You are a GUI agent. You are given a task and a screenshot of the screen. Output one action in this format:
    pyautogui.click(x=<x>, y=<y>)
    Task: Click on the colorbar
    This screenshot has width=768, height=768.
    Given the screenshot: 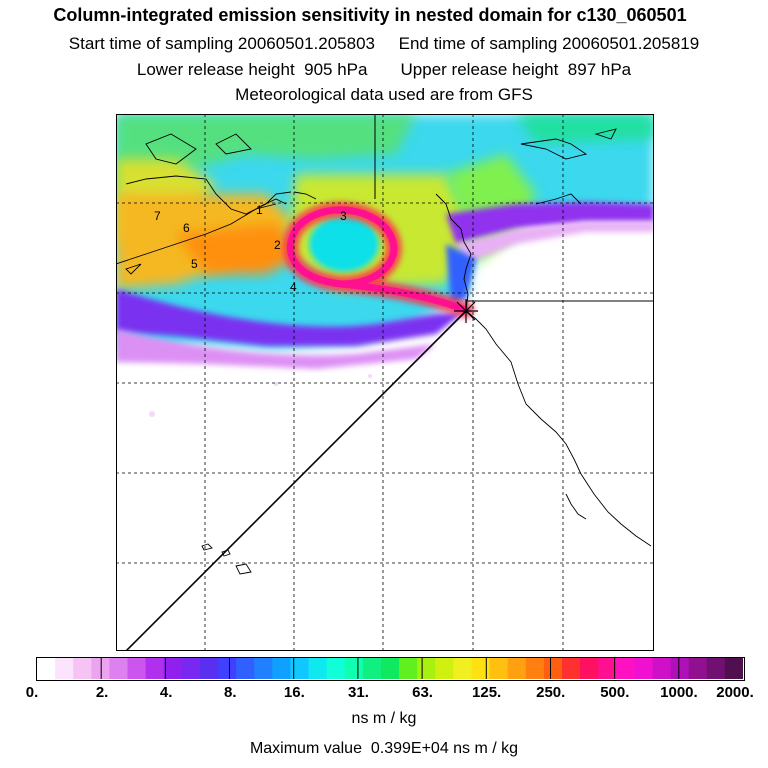 What is the action you would take?
    pyautogui.click(x=390, y=669)
    